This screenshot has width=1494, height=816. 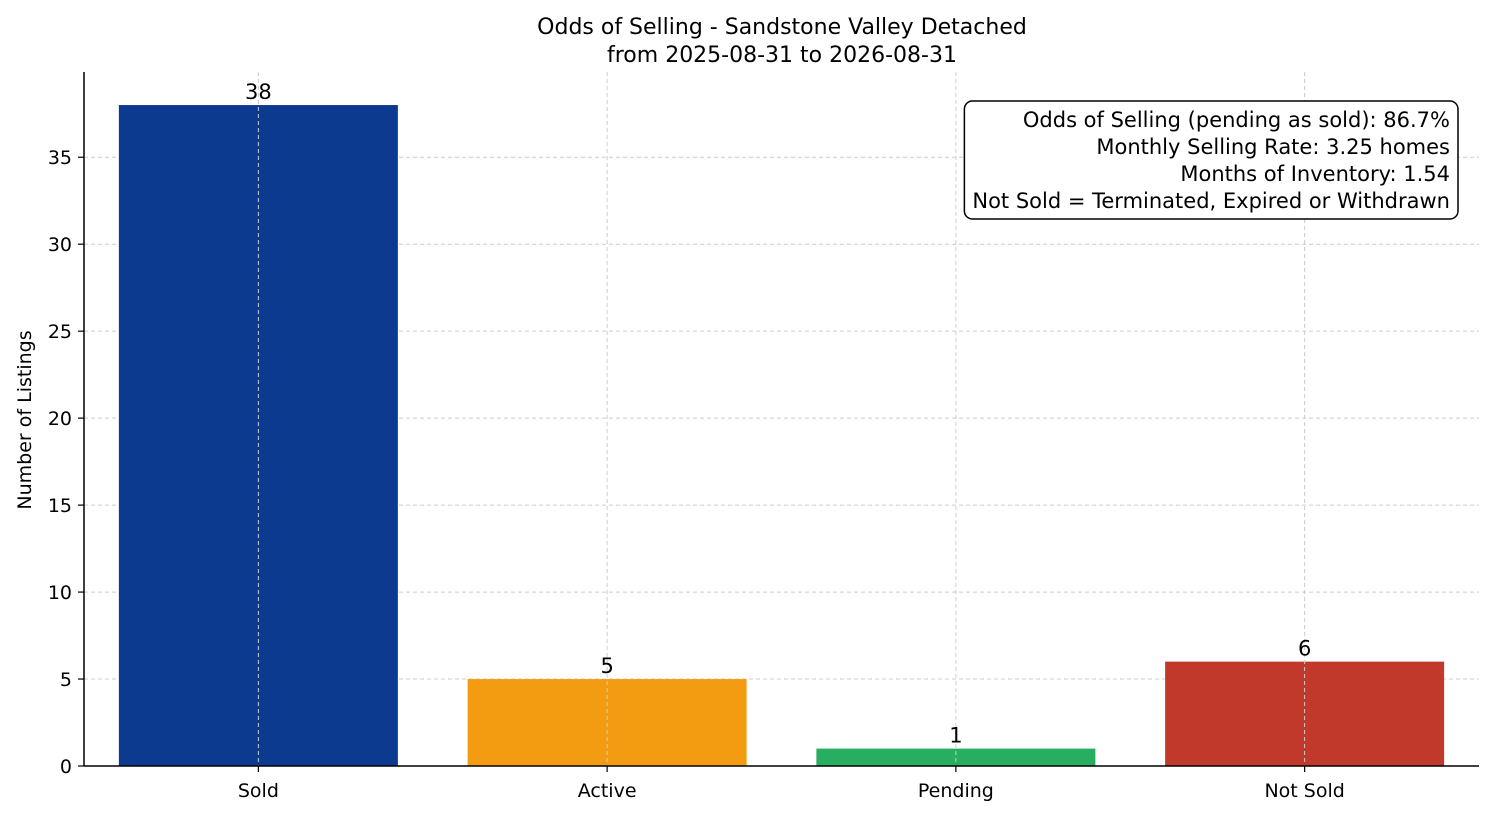 I want to click on bar-value-label: 38, so click(x=258, y=92).